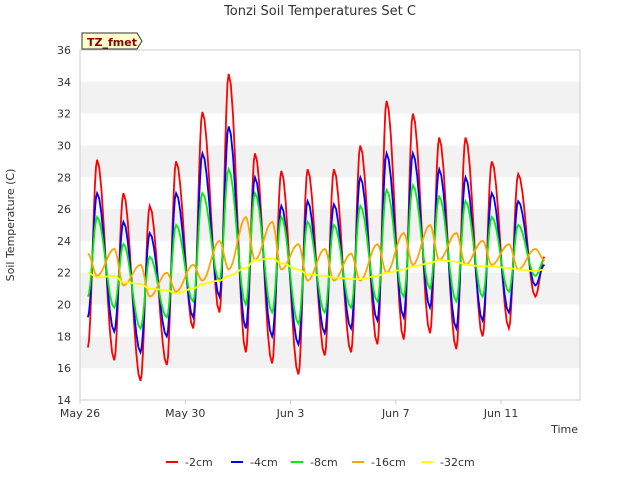  What do you see at coordinates (501, 413) in the screenshot?
I see `x-tick-label: Jun 11` at bounding box center [501, 413].